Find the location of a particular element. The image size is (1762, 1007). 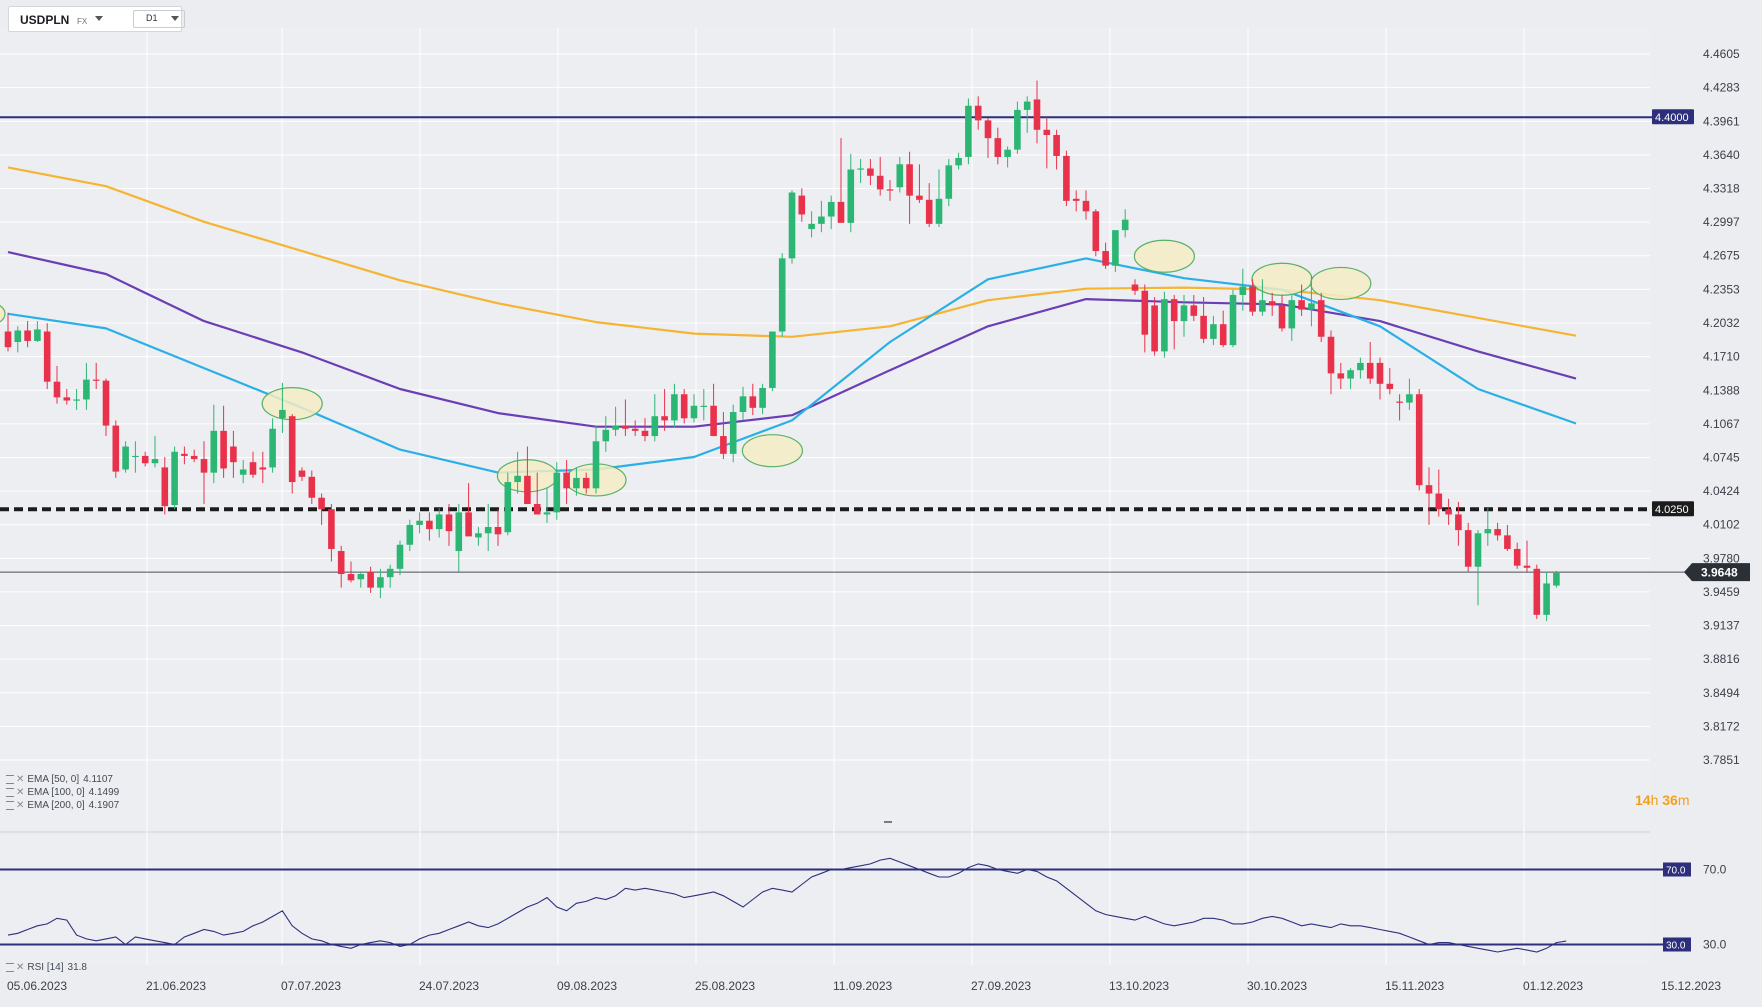

legend-ema-50: ✕ EMA [50, 0] 4.1107 is located at coordinates (59, 779).